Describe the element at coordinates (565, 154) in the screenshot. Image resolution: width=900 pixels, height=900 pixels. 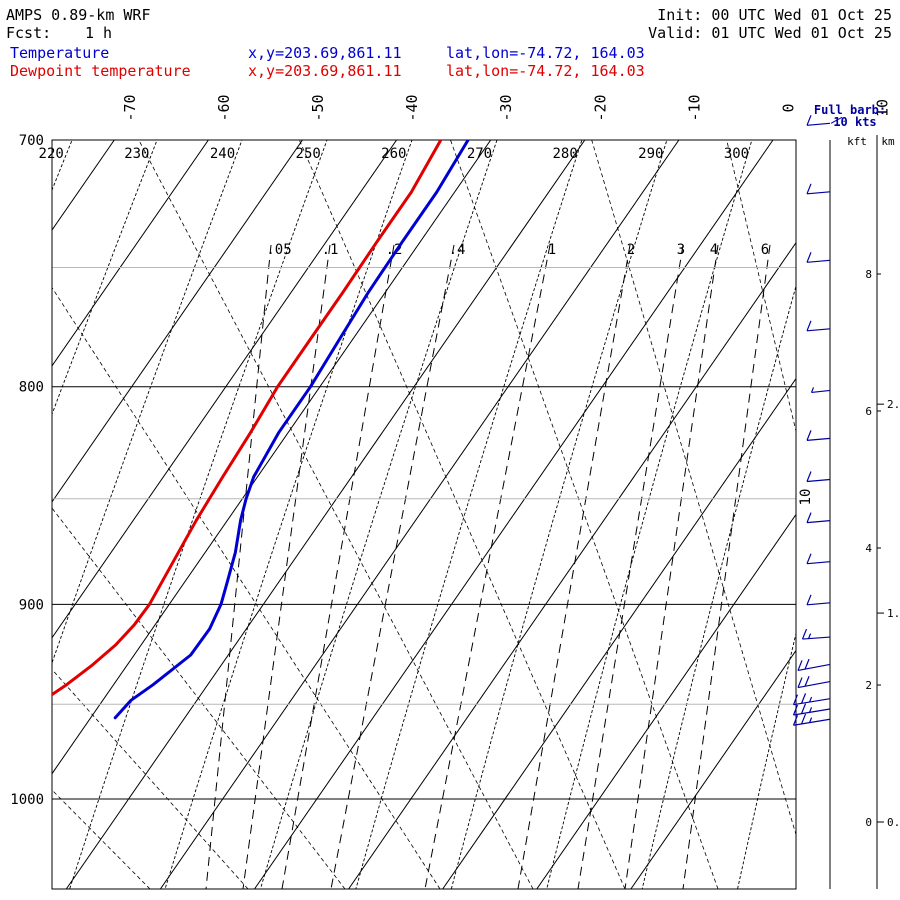
I see `theta-label: 280` at that location.